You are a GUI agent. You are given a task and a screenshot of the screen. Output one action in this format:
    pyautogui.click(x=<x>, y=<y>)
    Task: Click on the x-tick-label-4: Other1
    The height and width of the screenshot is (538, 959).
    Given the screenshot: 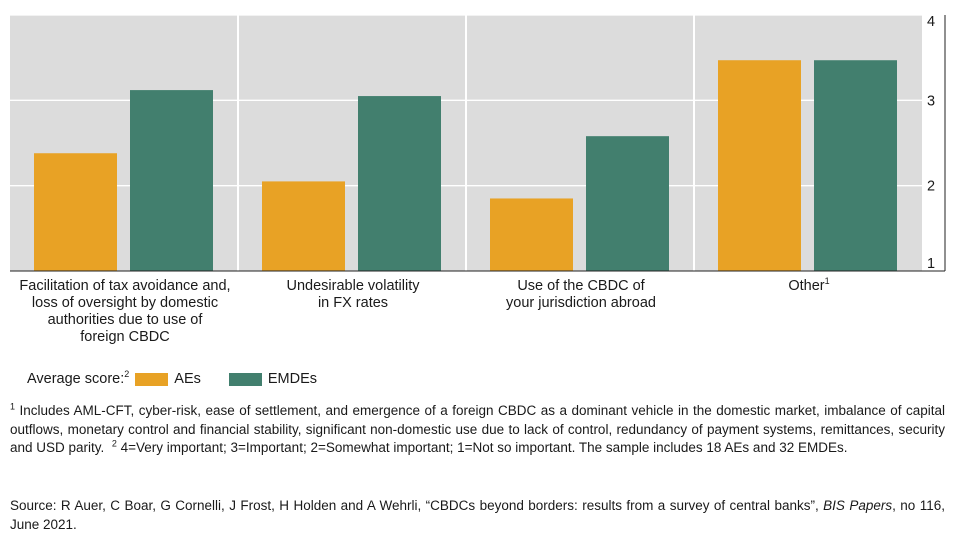 What is the action you would take?
    pyautogui.click(x=809, y=285)
    